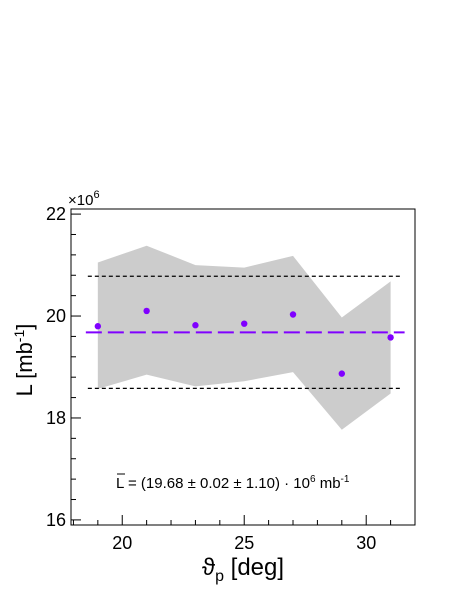 This screenshot has width=458, height=592. What do you see at coordinates (56, 316) in the screenshot?
I see `y-tick-label: 20` at bounding box center [56, 316].